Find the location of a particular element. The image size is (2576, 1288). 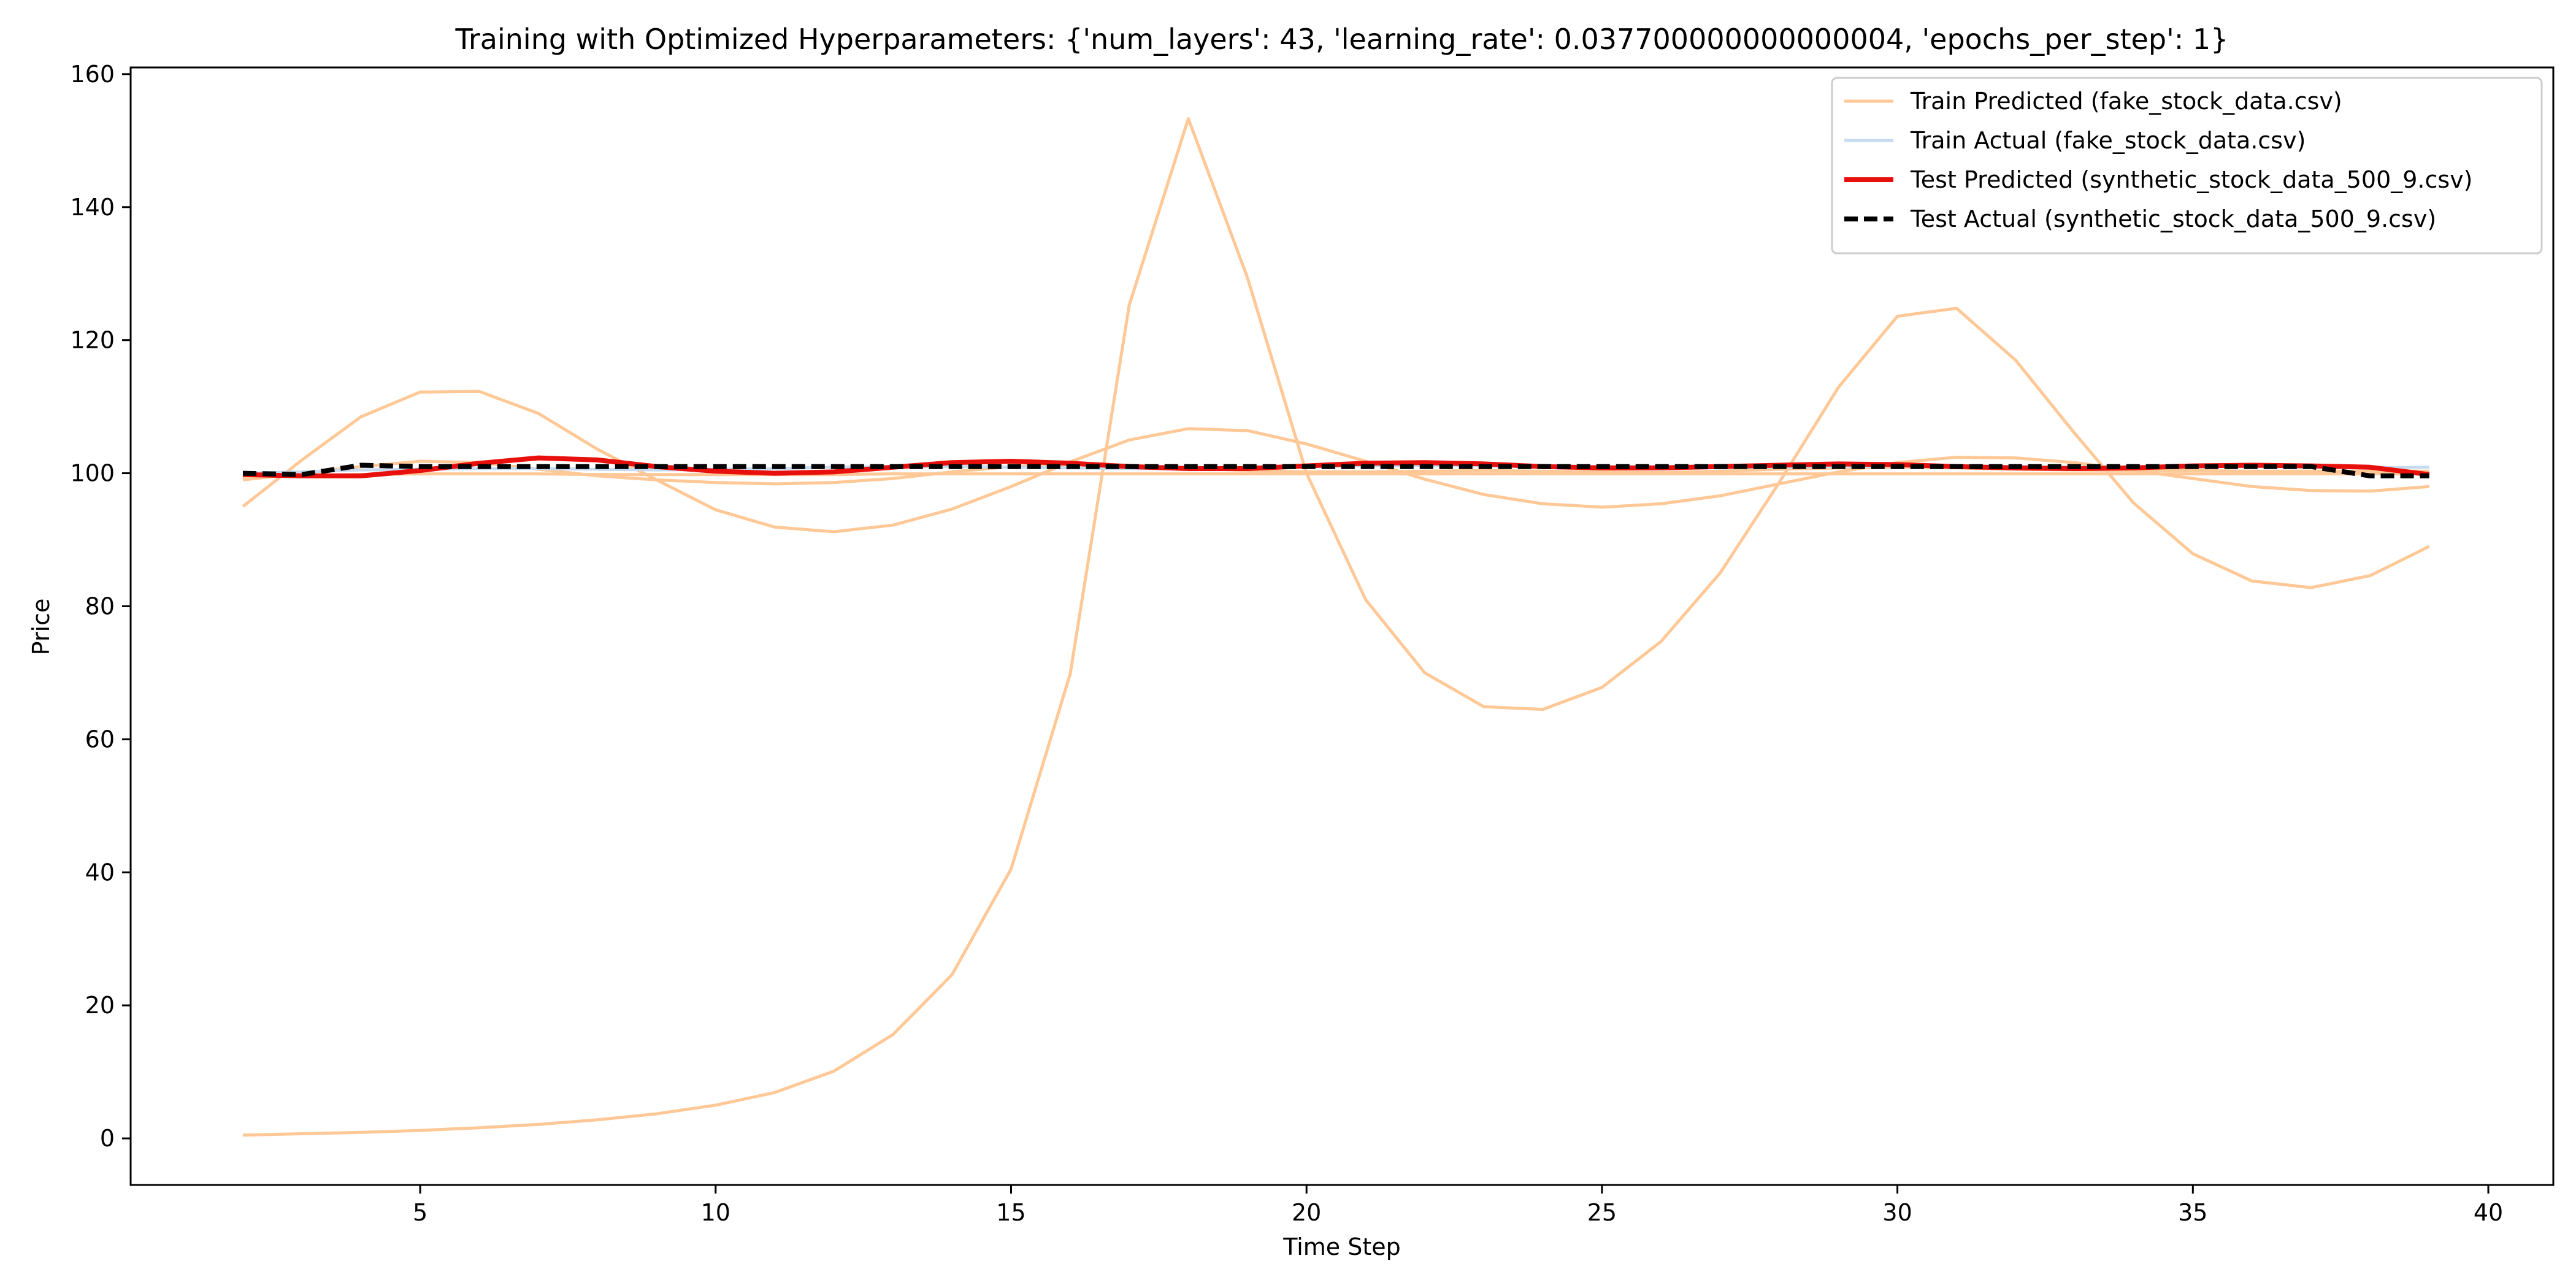

y-tick-label: 40 is located at coordinates (100, 872).